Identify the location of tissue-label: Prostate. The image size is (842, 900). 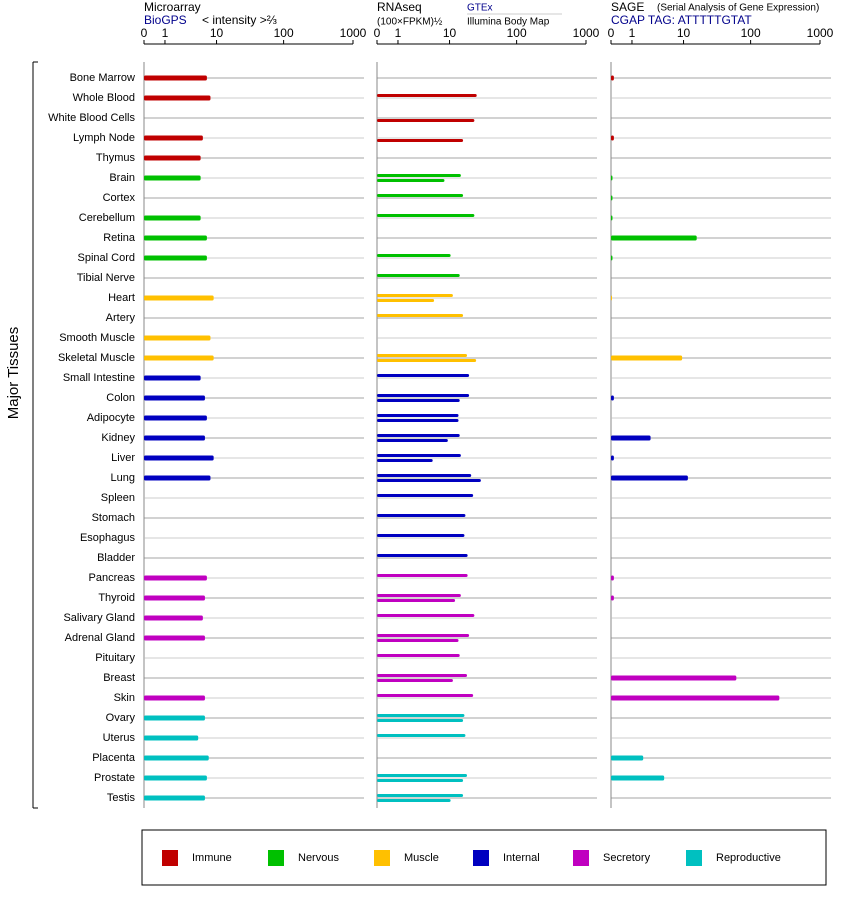
(114, 778).